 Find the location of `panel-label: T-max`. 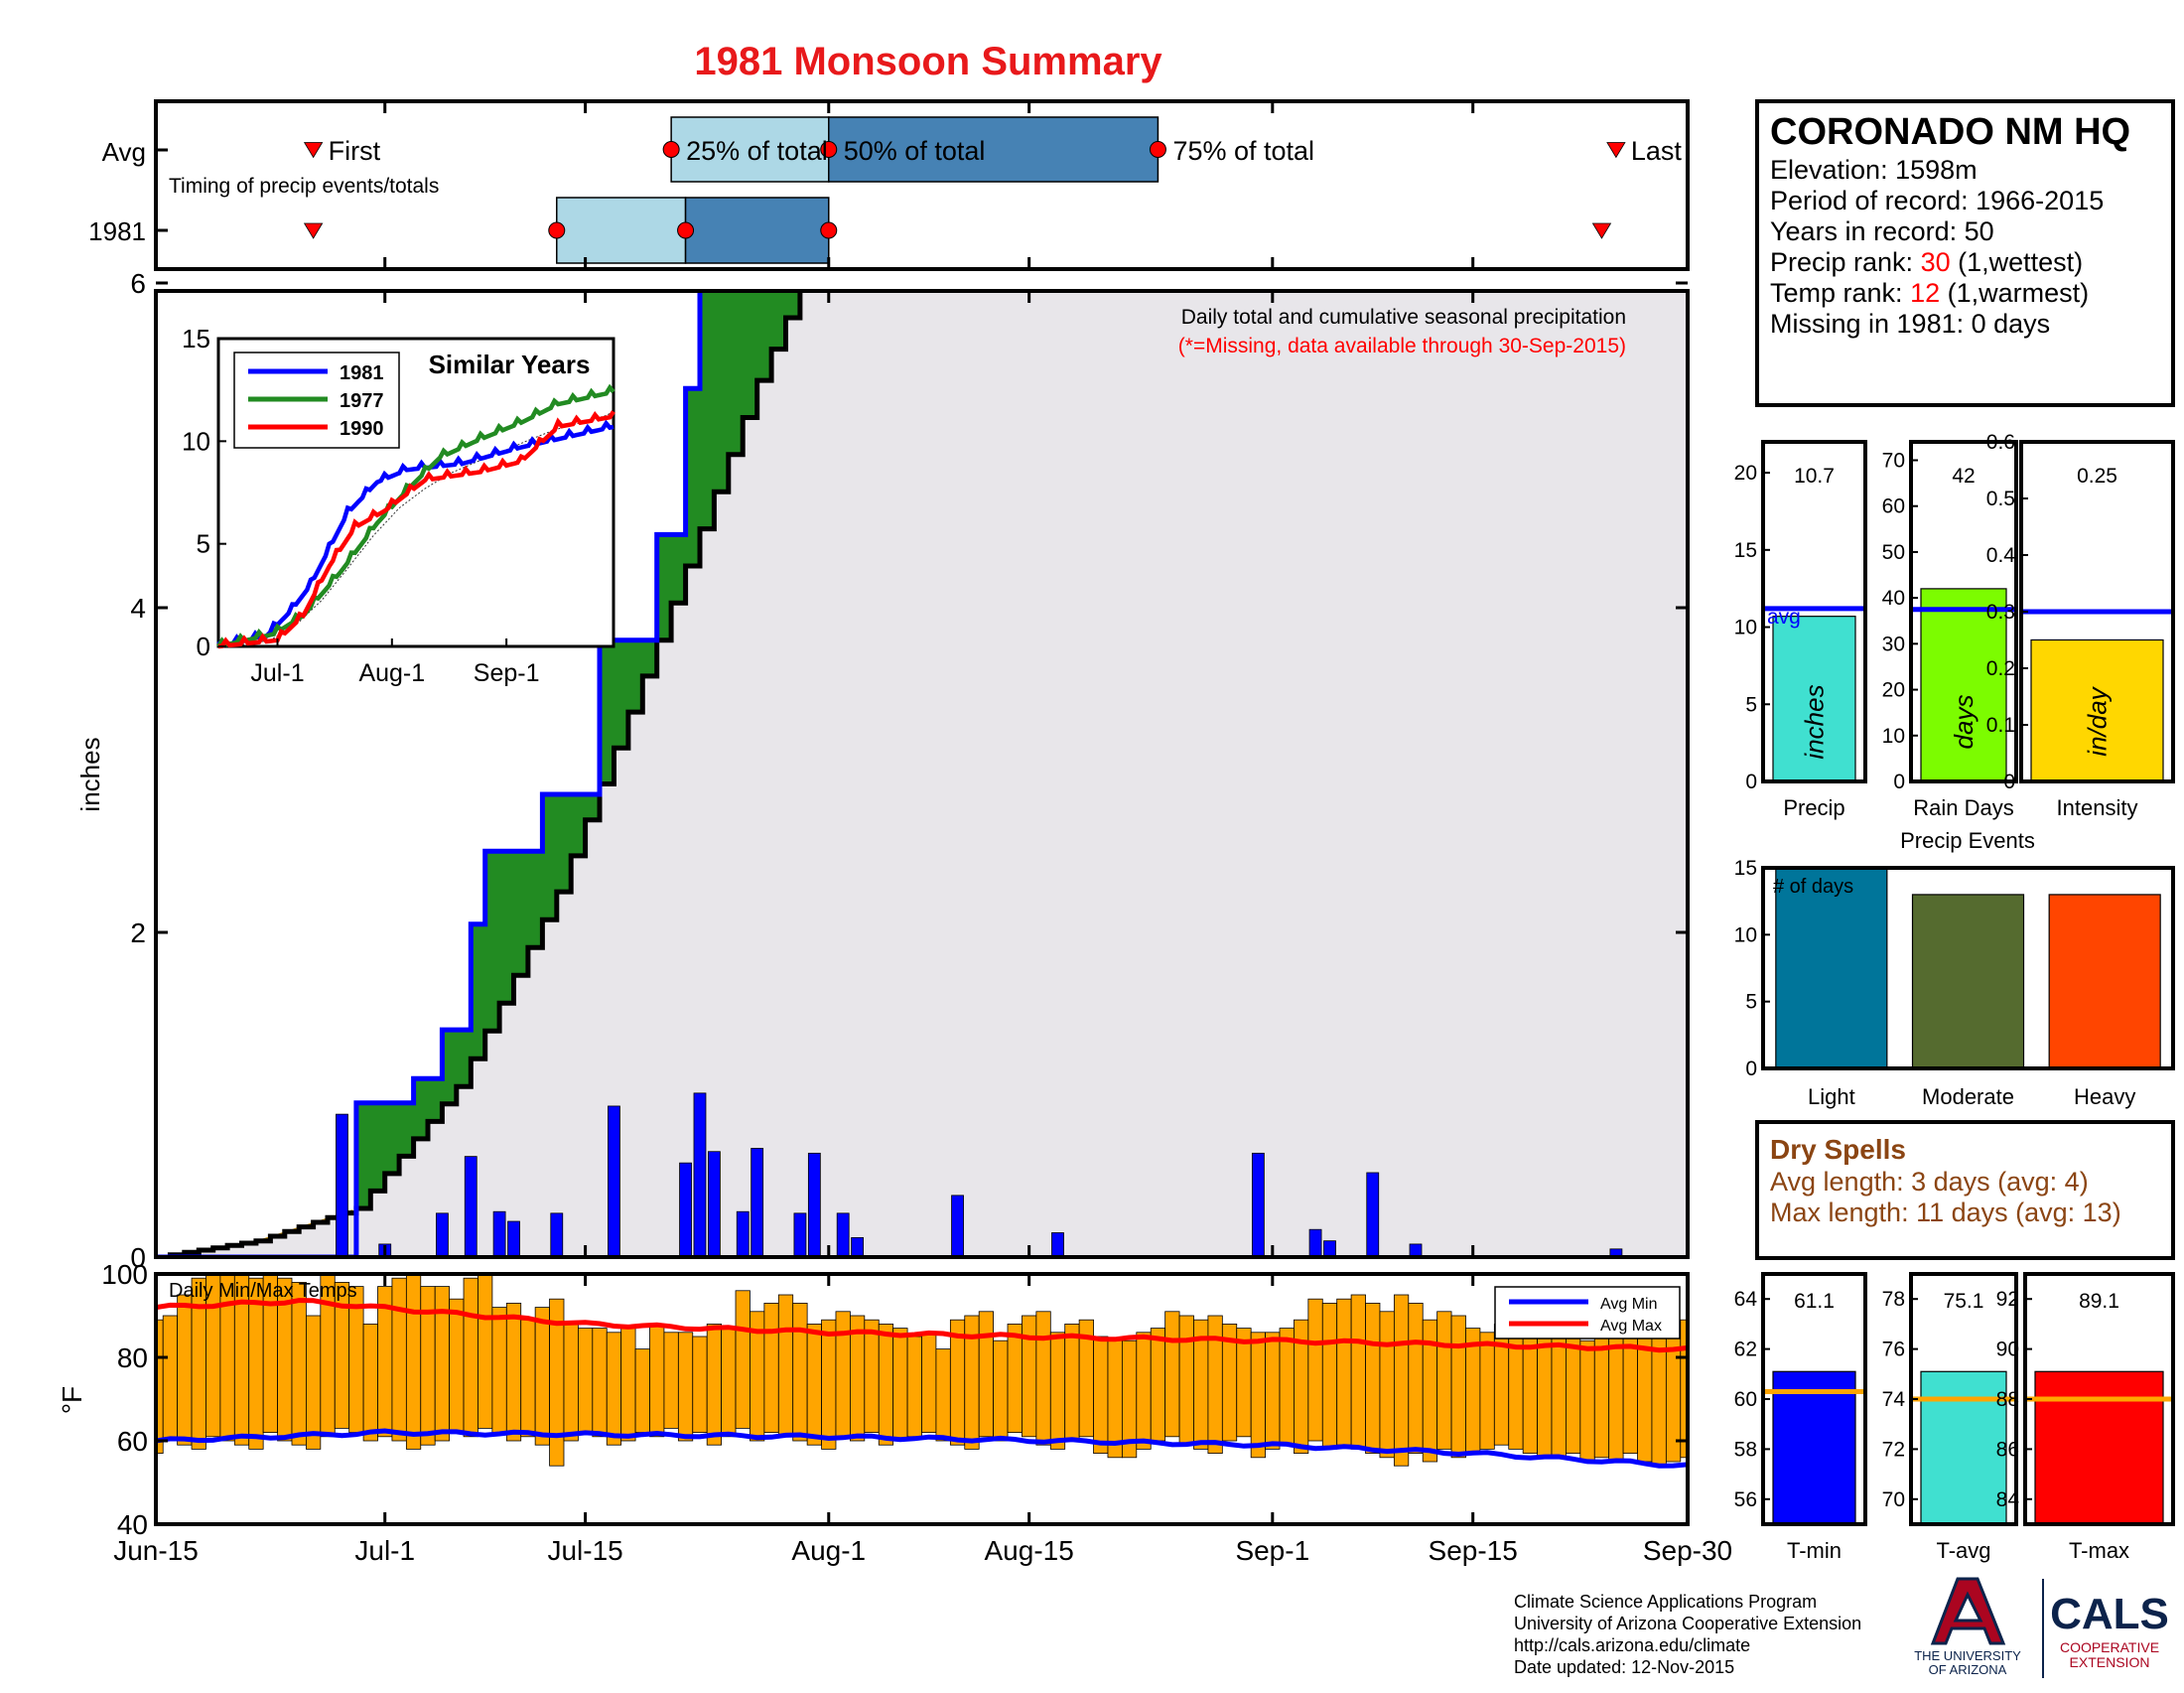

panel-label: T-max is located at coordinates (2099, 1550).